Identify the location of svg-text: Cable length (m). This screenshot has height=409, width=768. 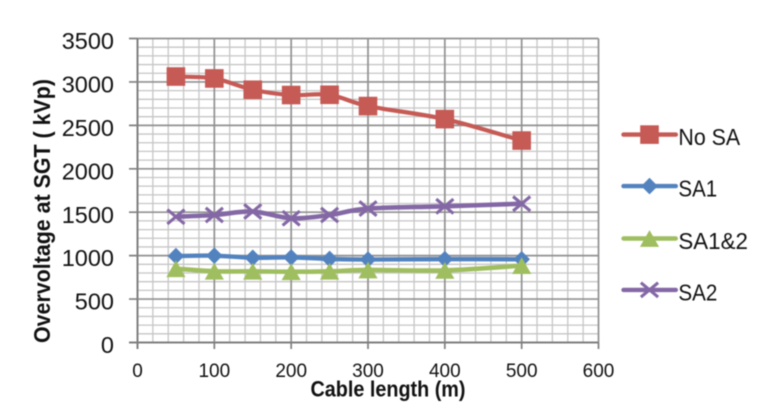
(388, 388).